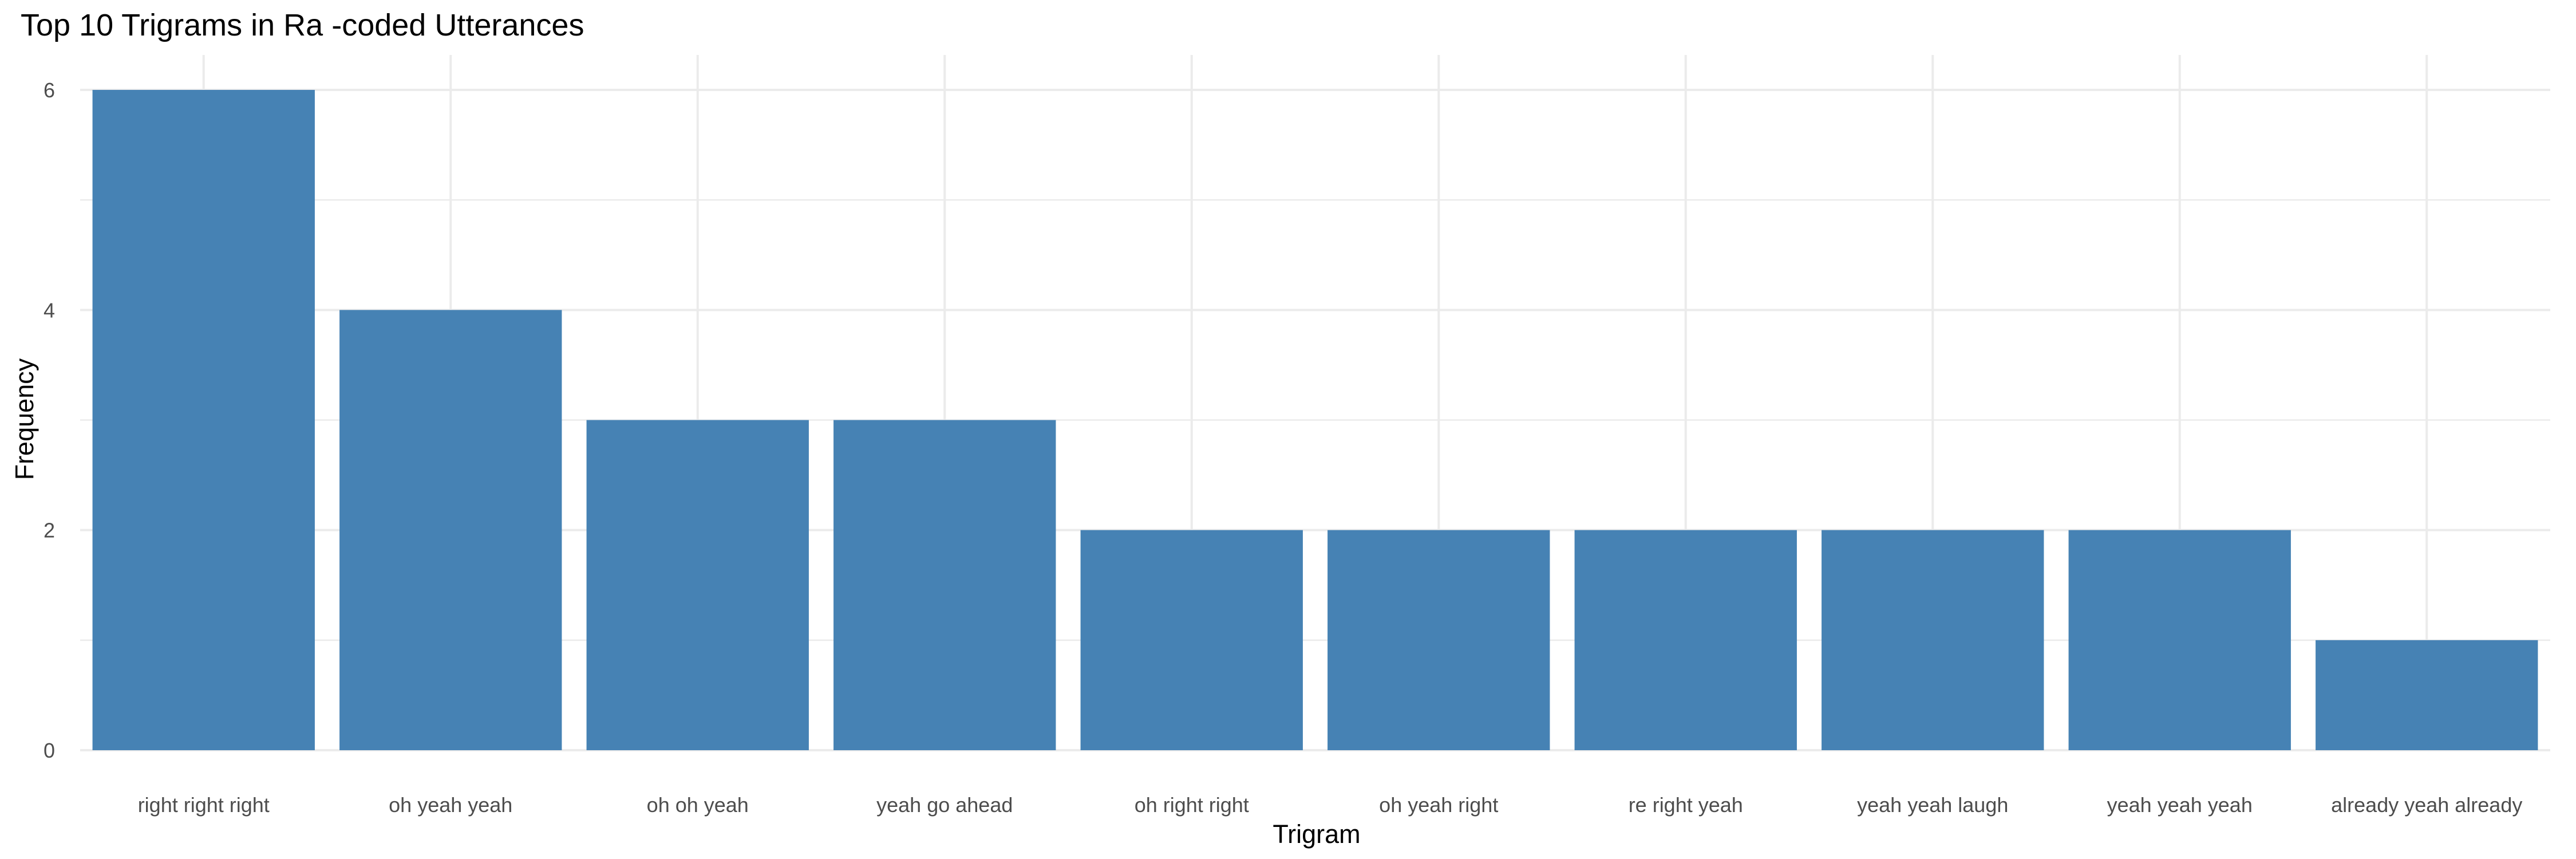  What do you see at coordinates (24, 419) in the screenshot?
I see `y-axis-title: Frequency` at bounding box center [24, 419].